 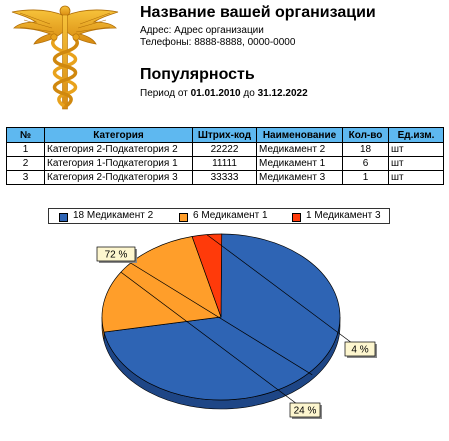 What do you see at coordinates (65, 57) in the screenshot?
I see `caduceus-logo` at bounding box center [65, 57].